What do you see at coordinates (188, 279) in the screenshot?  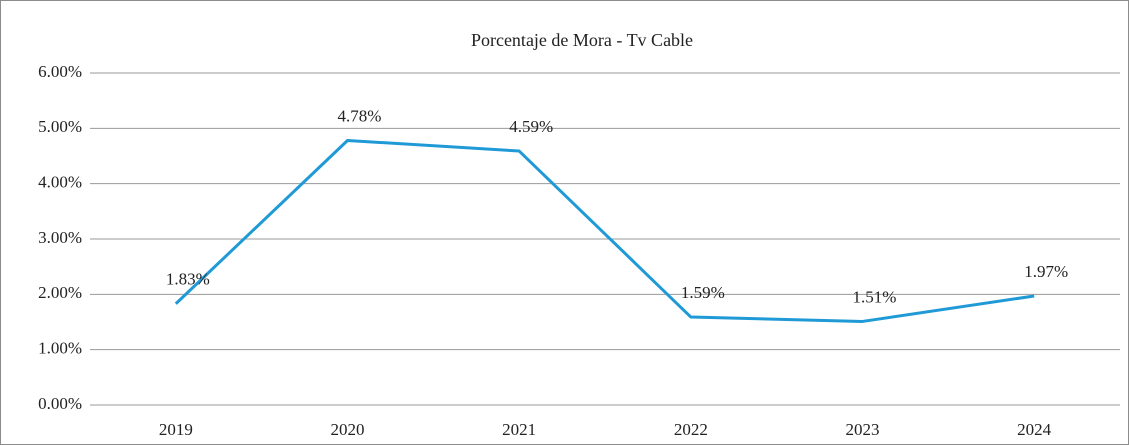 I see `data-label: 1.83%` at bounding box center [188, 279].